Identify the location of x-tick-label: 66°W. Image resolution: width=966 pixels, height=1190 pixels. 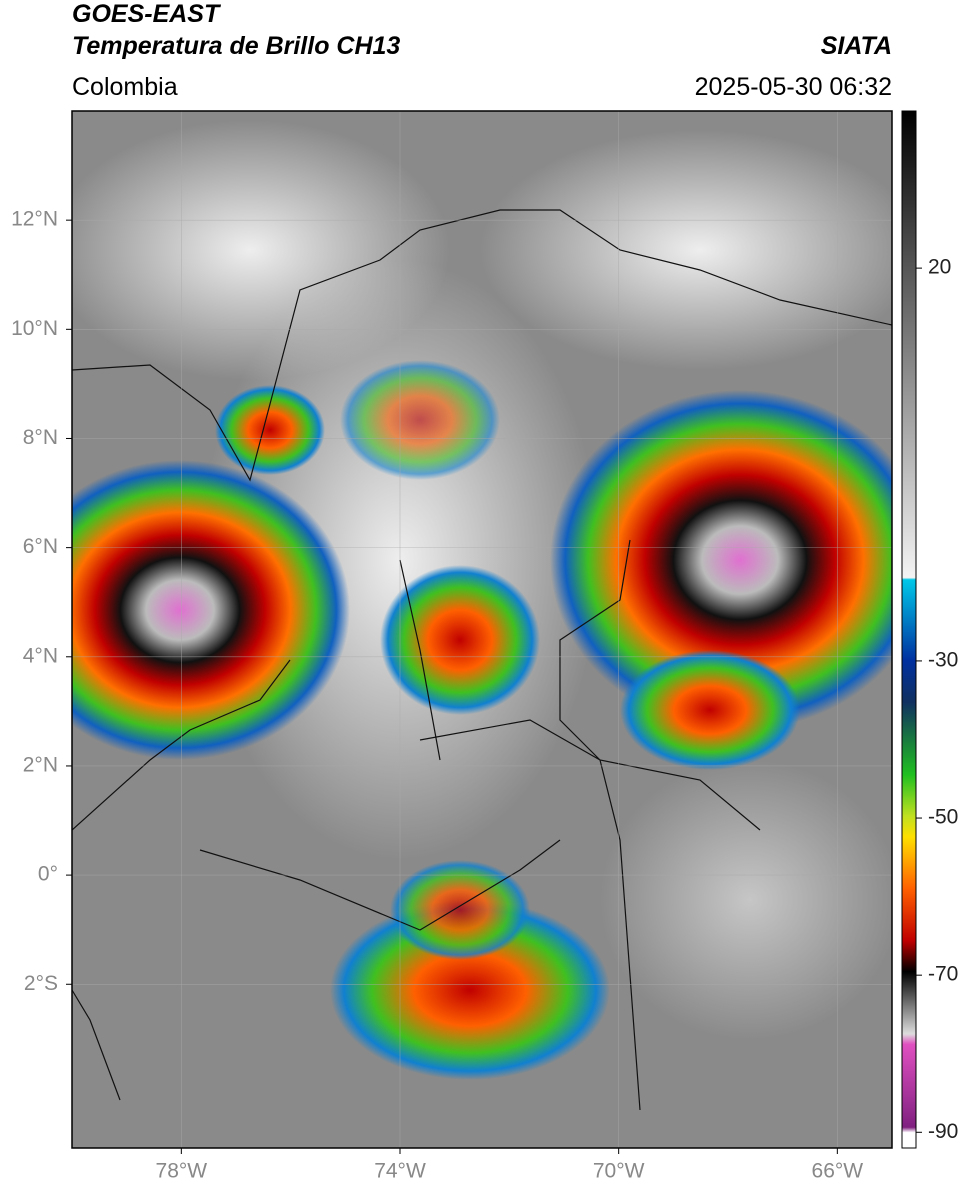
(838, 1171).